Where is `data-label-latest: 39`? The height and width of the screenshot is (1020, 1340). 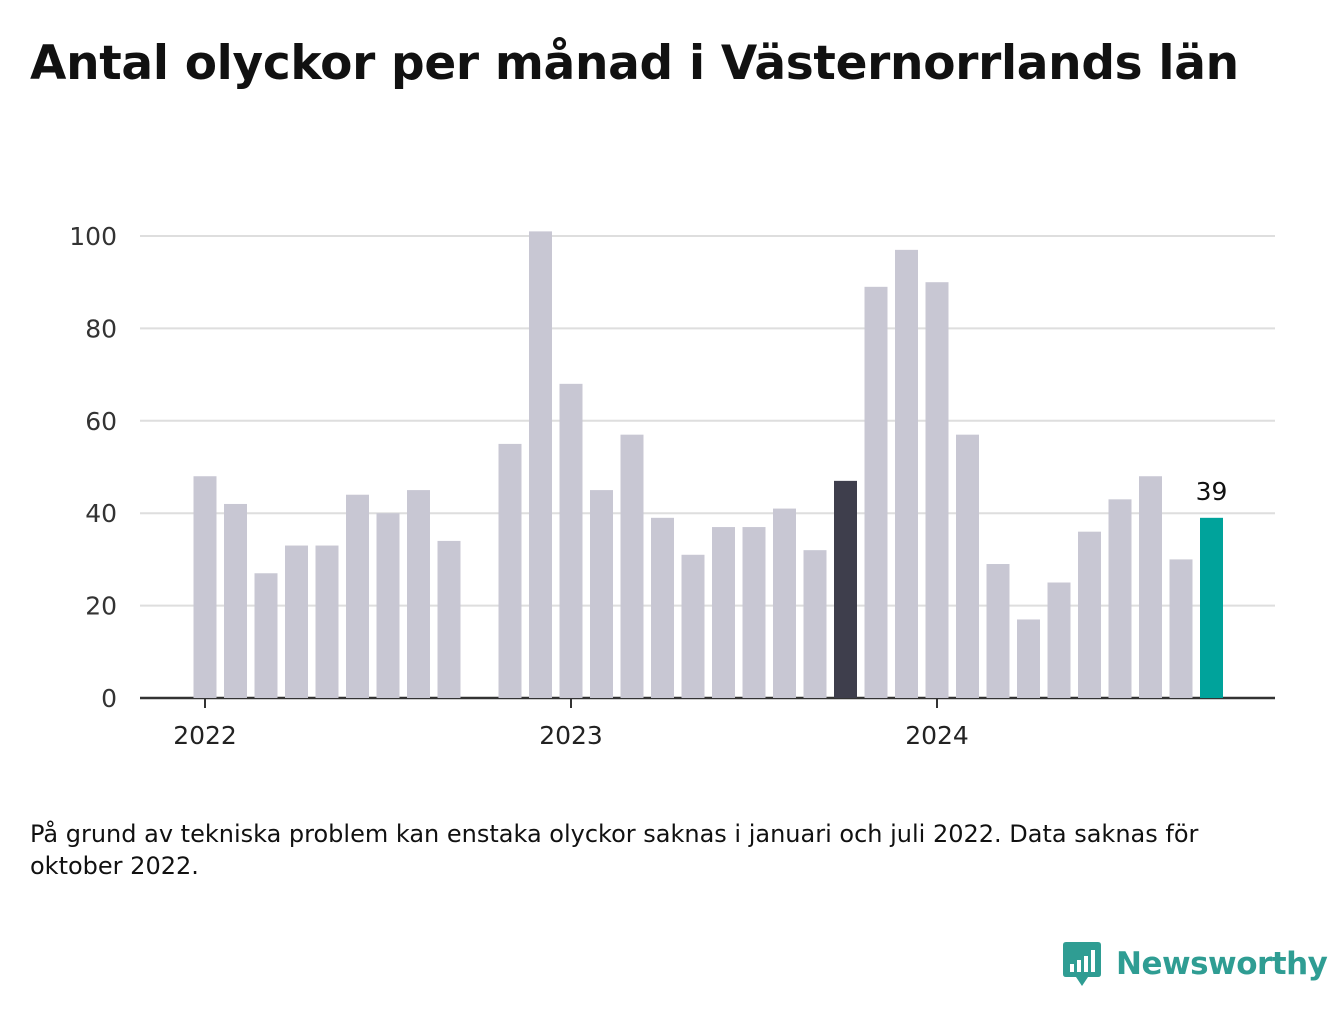
data-label-latest: 39 is located at coordinates (1212, 491).